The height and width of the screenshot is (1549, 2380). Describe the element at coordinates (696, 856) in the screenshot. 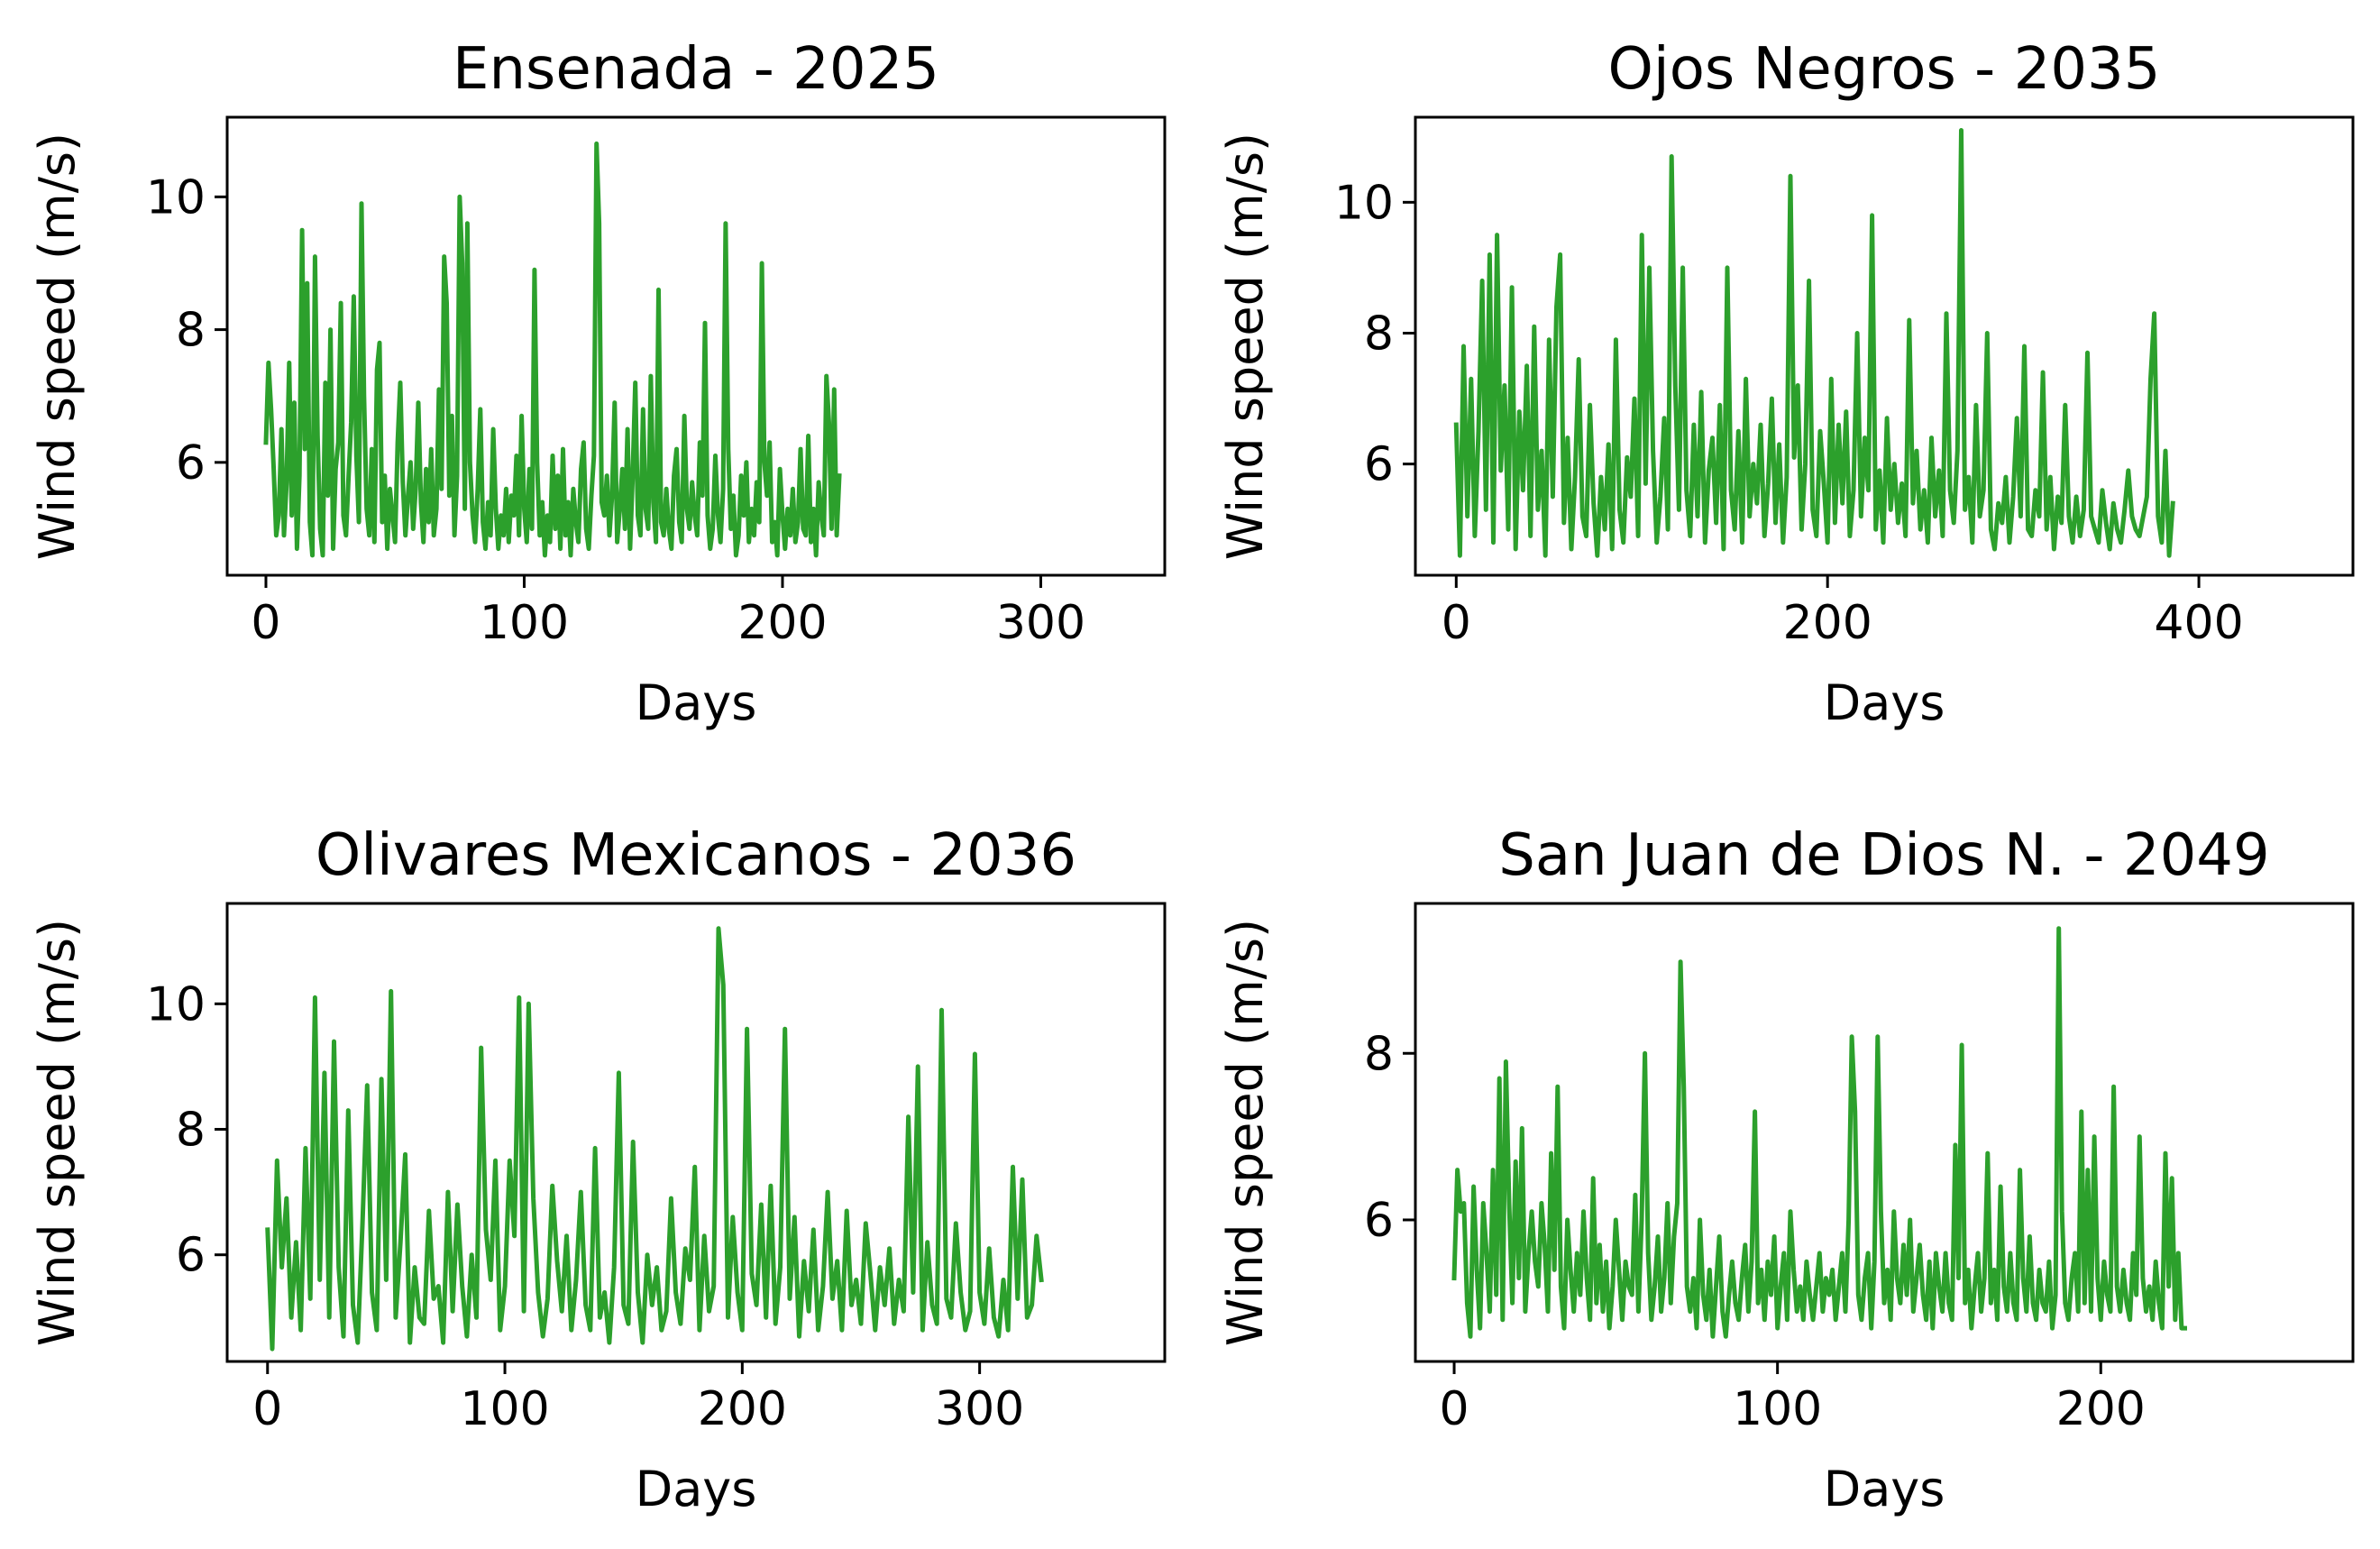

I see `chart-title: Olivares Mexicanos - 2036` at that location.